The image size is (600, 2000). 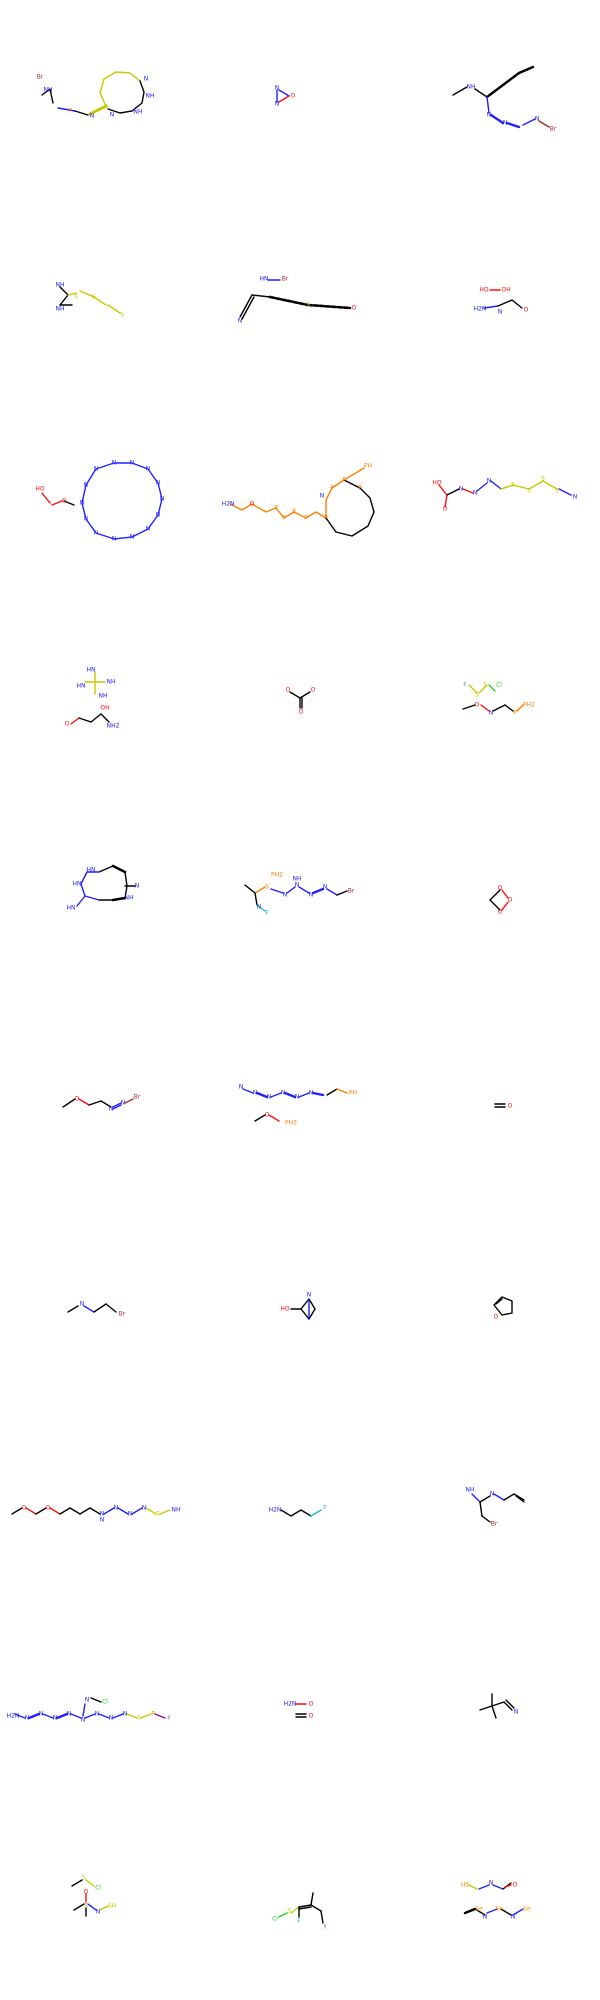 What do you see at coordinates (504, 99) in the screenshot?
I see `molecule-3: NH N N N Br` at bounding box center [504, 99].